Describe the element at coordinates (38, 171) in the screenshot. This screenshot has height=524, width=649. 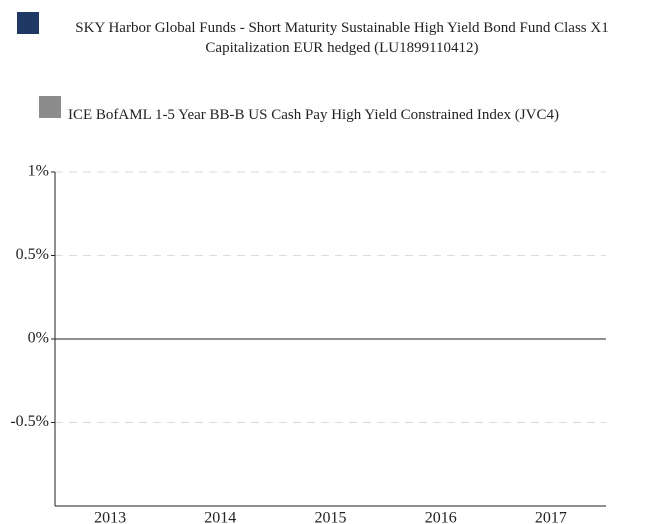
I see `y-tick-label: 1%` at that location.